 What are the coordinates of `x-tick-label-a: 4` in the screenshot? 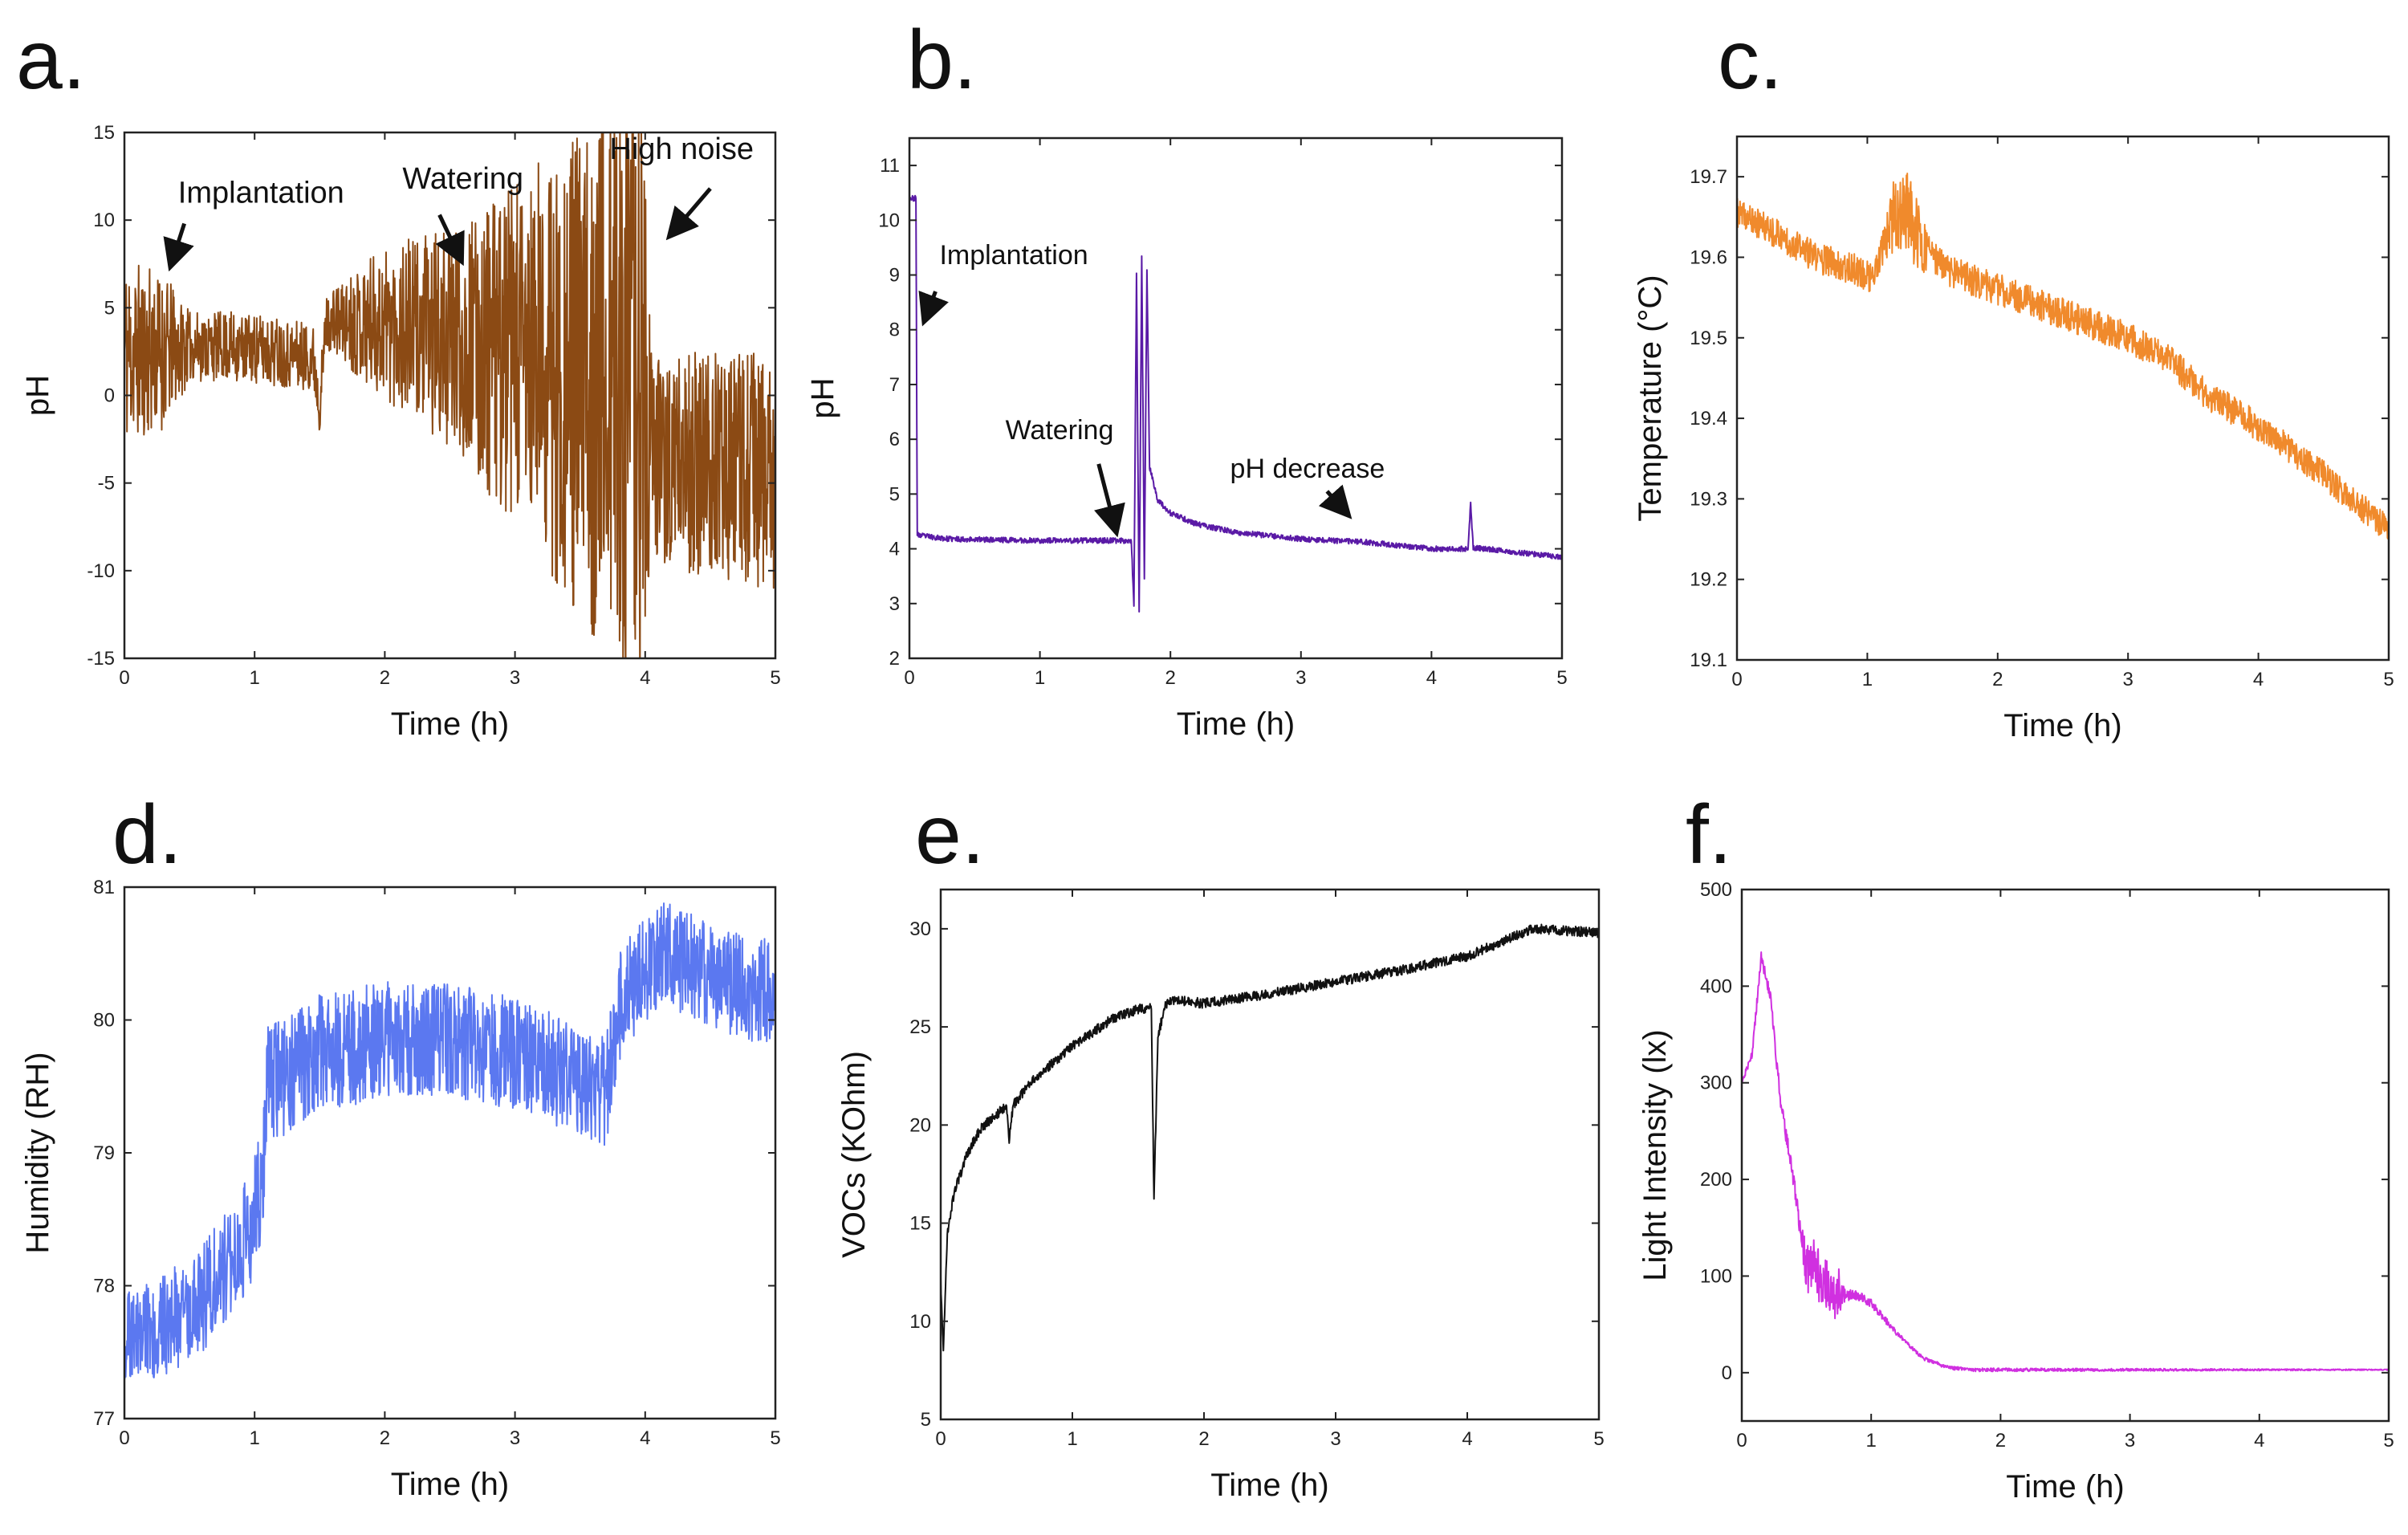 It's located at (645, 678).